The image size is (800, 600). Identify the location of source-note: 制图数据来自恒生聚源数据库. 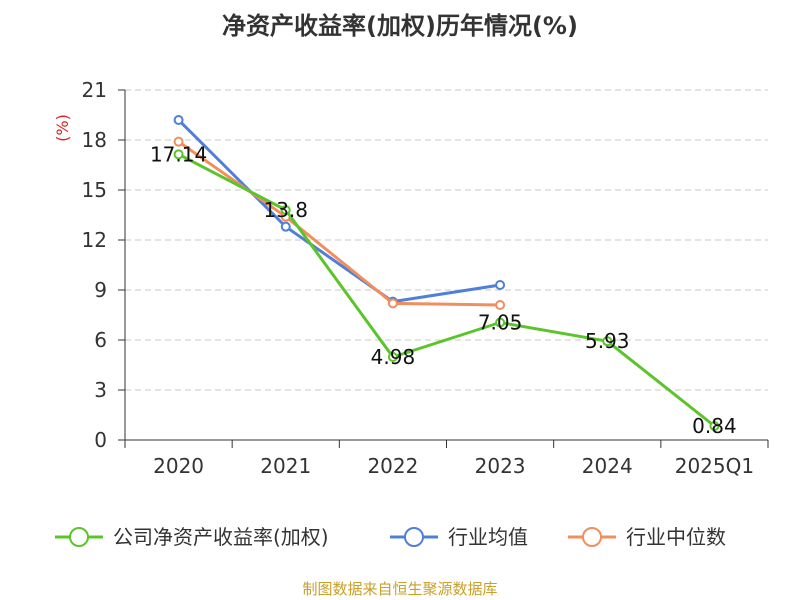
(400, 589).